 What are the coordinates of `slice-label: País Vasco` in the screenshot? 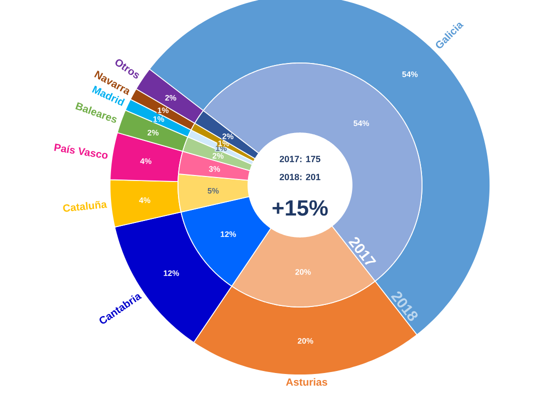 It's located at (81, 151).